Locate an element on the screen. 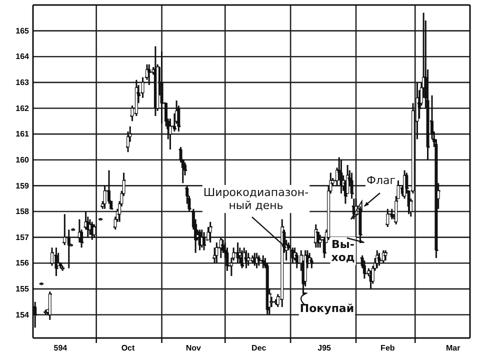 The image size is (481, 362). y-tick-label: 164 is located at coordinates (23, 57).